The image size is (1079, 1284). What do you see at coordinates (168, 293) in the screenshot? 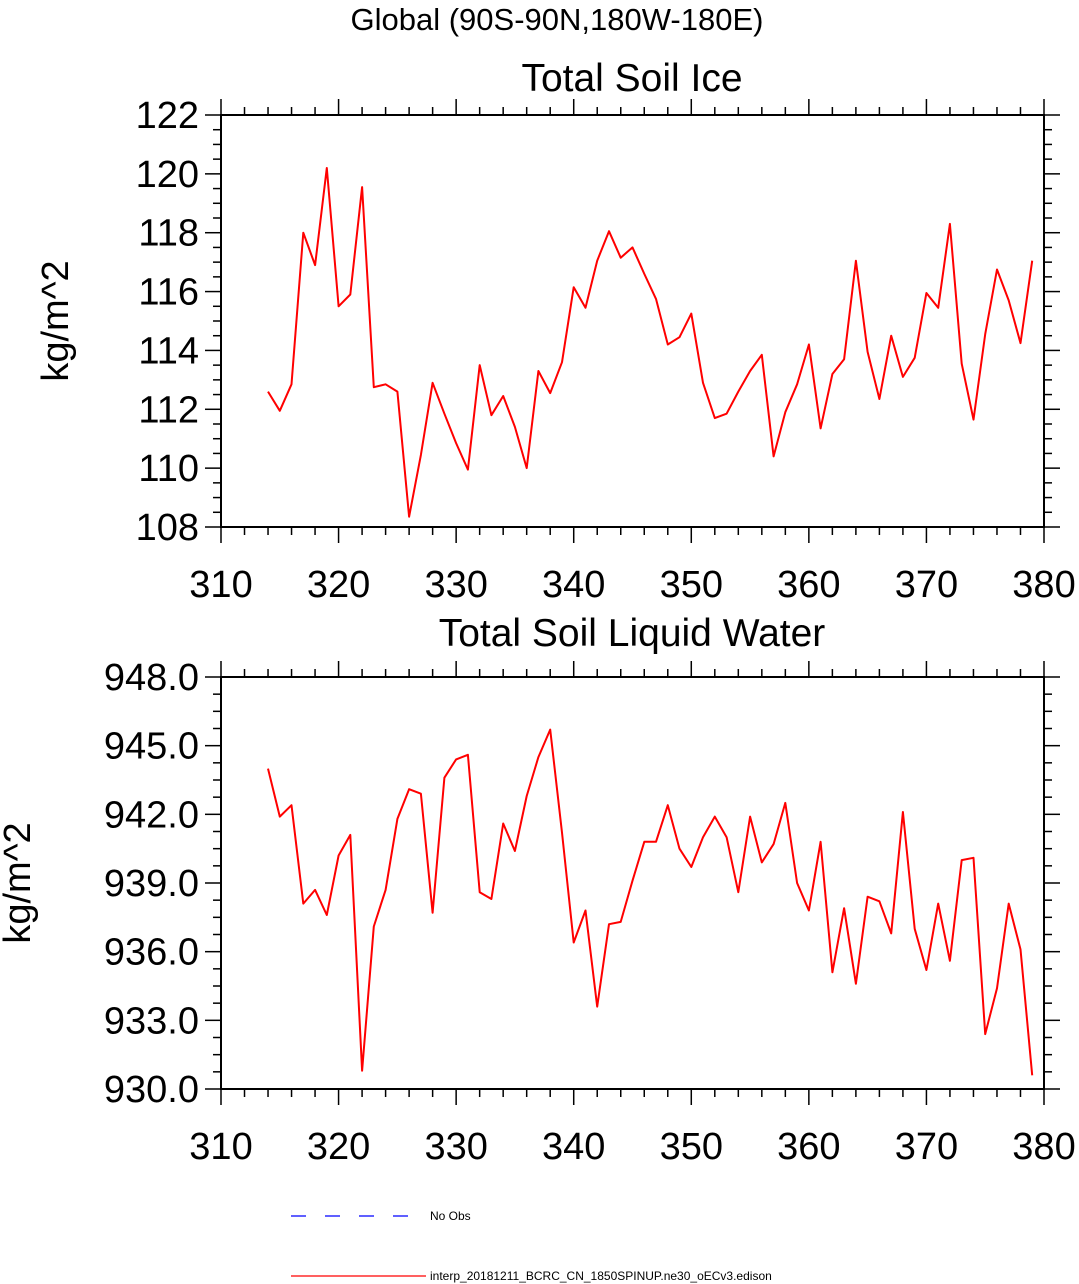
I see `y-tick-label: 116` at bounding box center [168, 293].